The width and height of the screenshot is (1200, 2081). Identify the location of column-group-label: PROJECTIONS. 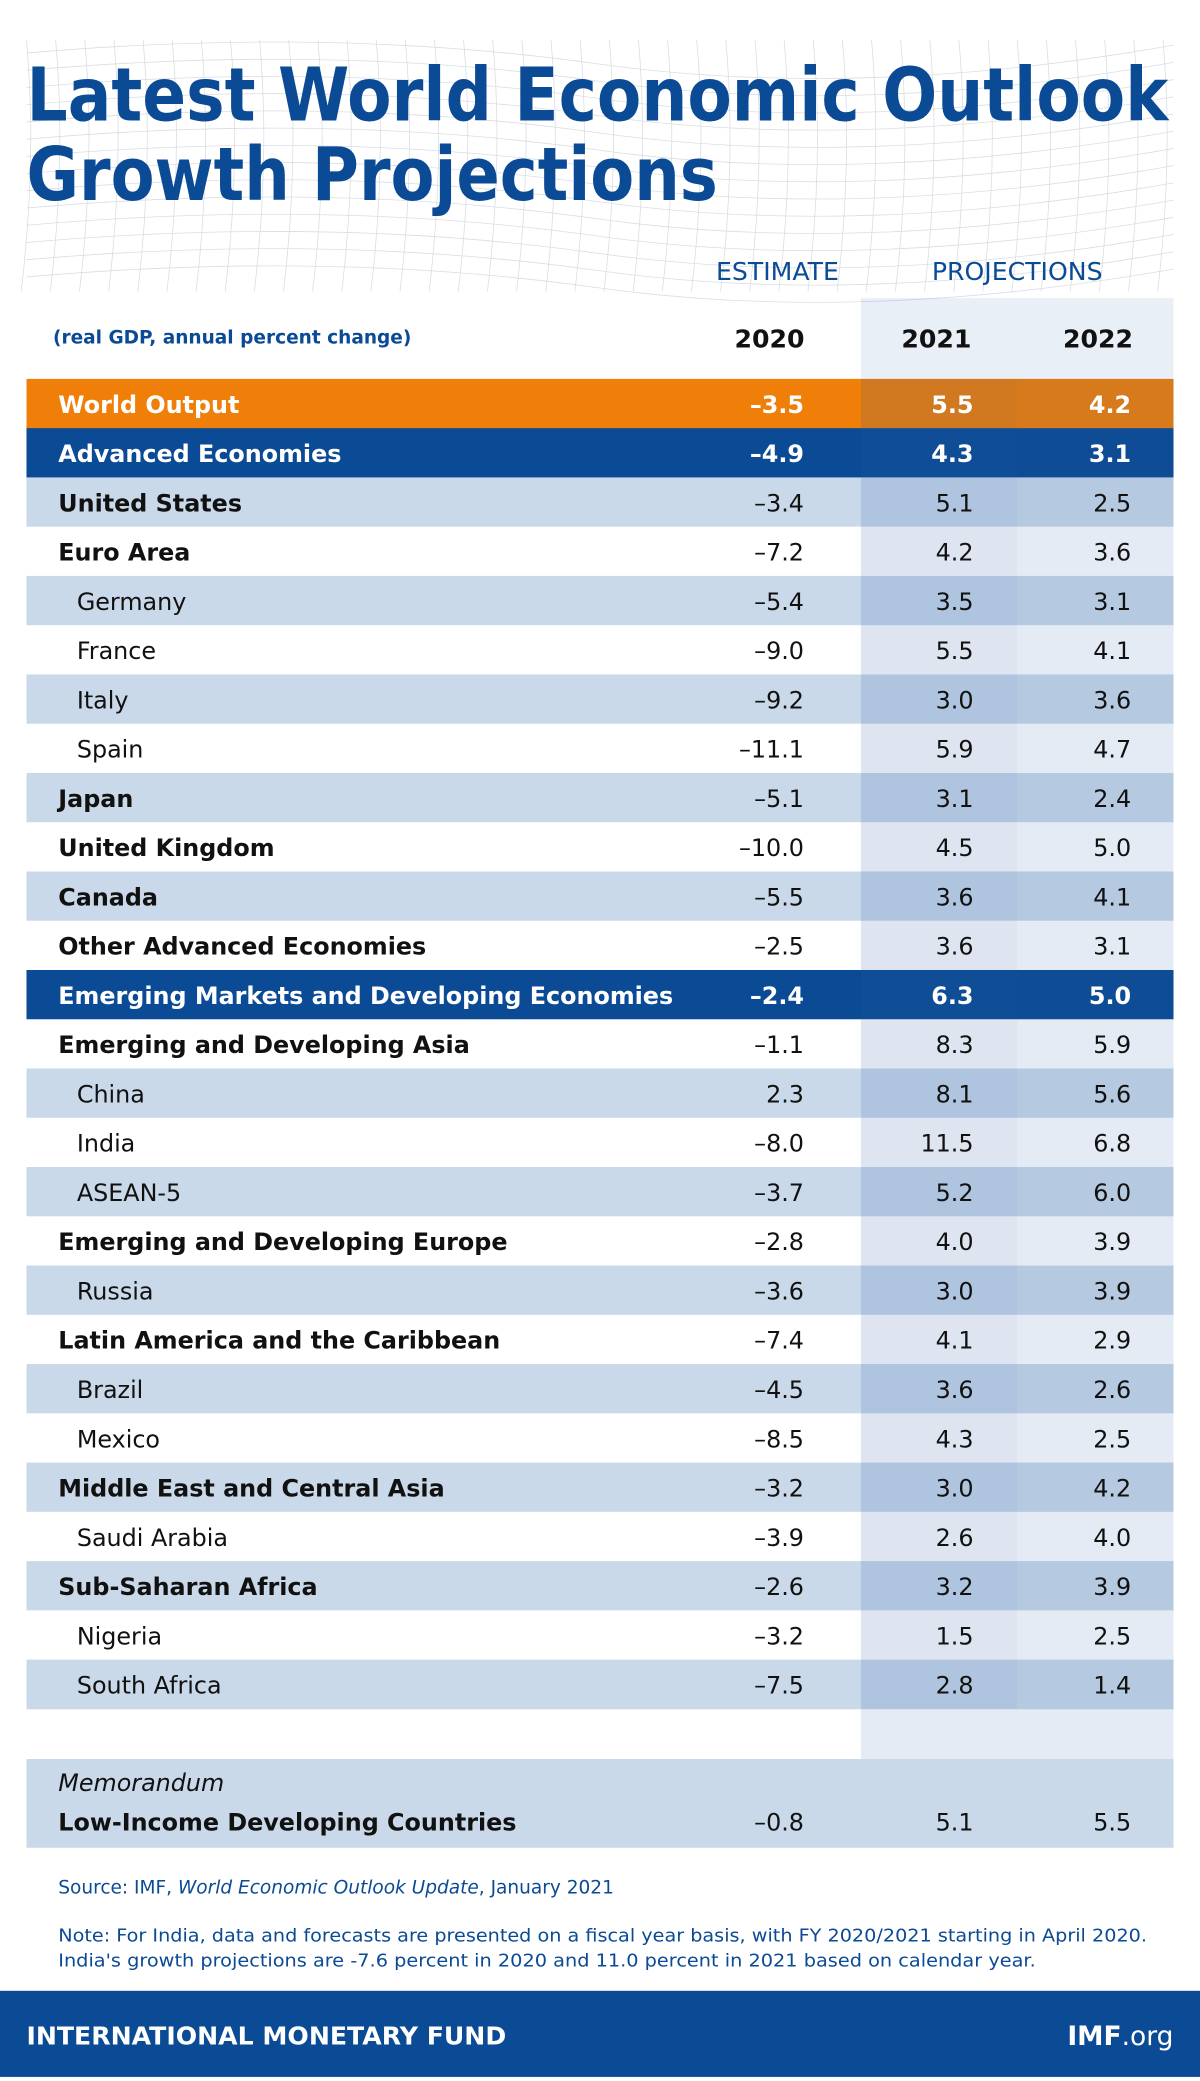
(1017, 271).